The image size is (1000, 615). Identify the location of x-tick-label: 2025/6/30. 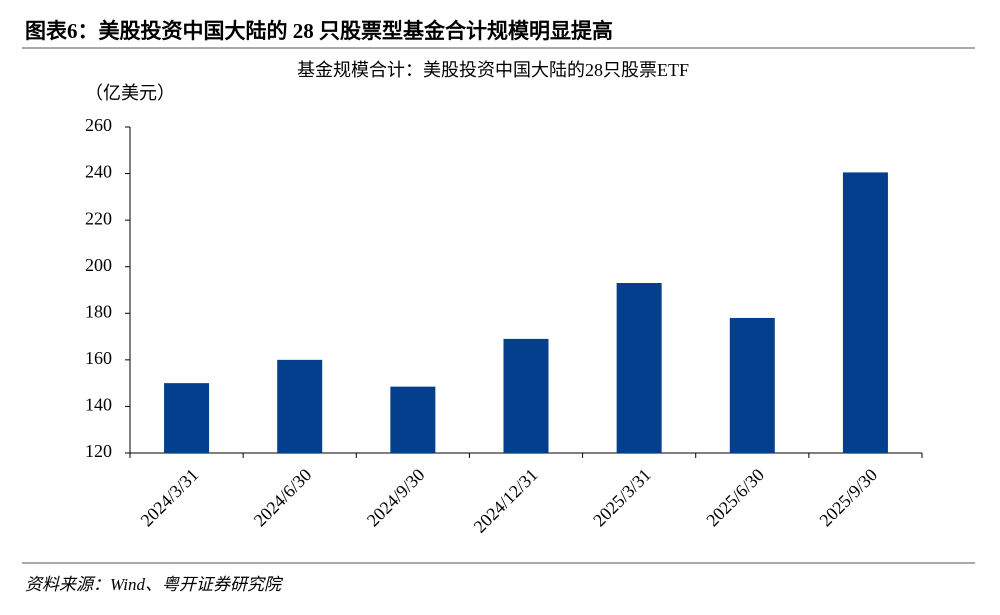
(735, 498).